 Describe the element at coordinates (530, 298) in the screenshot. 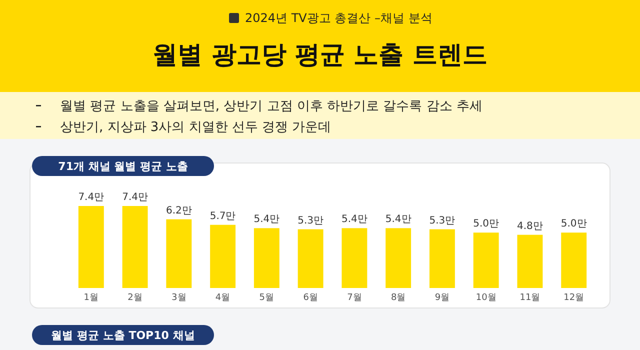

I see `x-tick-label: 11월` at that location.